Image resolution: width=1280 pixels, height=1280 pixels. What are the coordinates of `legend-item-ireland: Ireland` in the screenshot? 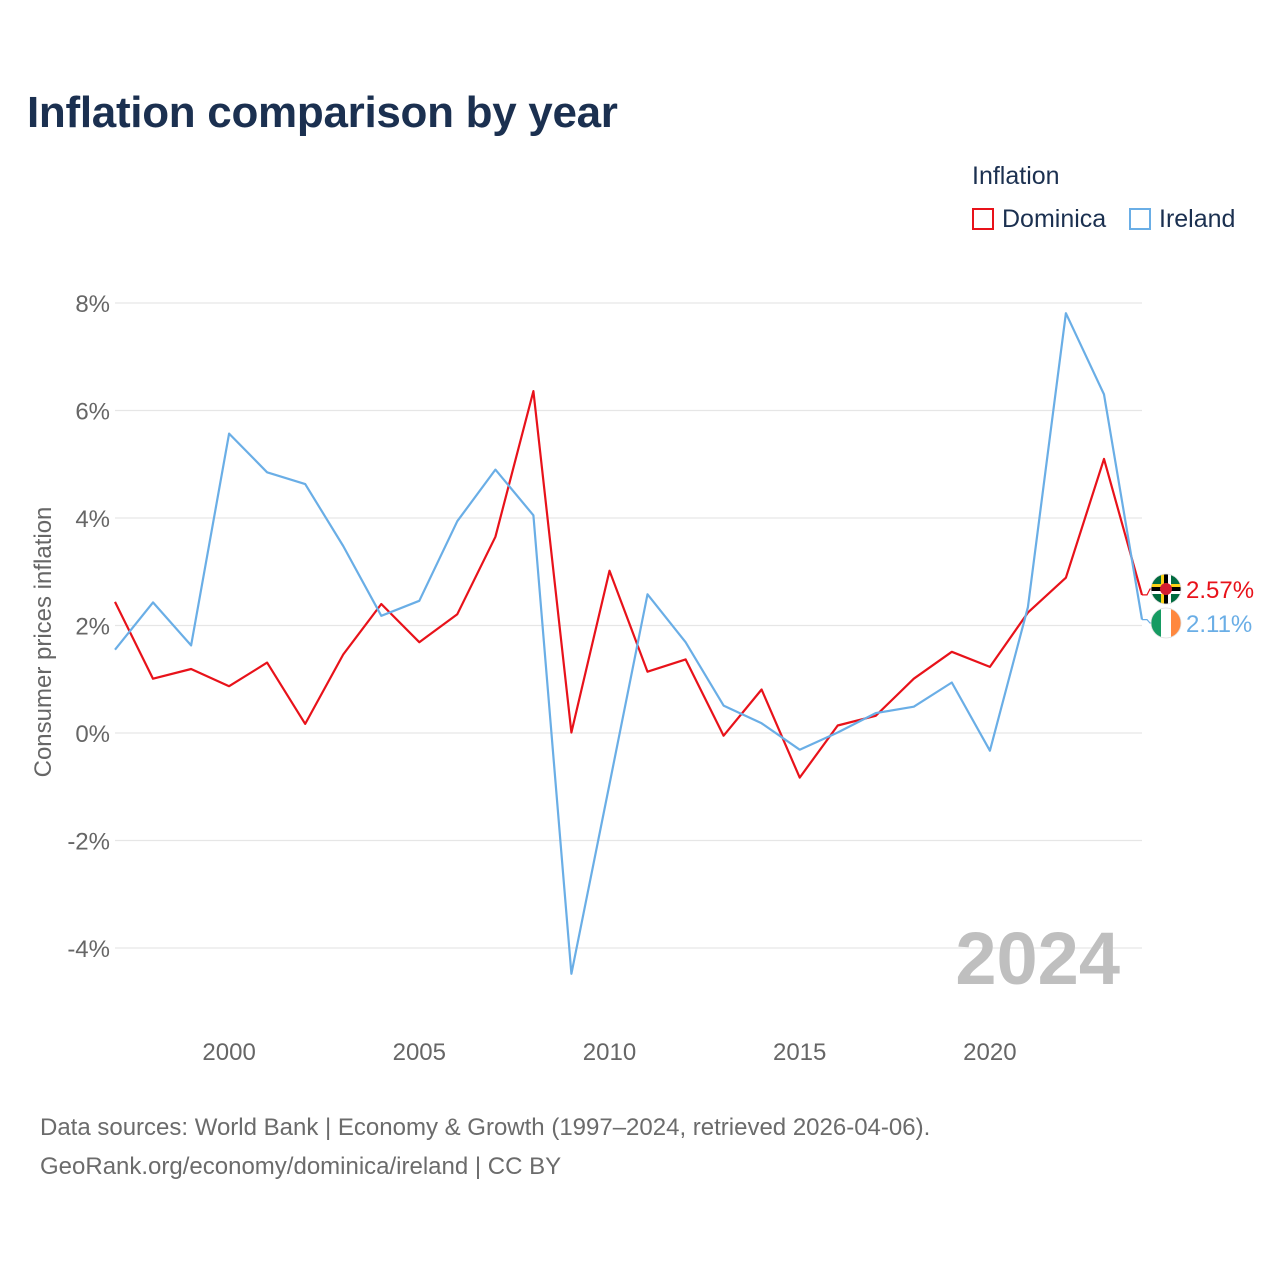 It's located at (1182, 219).